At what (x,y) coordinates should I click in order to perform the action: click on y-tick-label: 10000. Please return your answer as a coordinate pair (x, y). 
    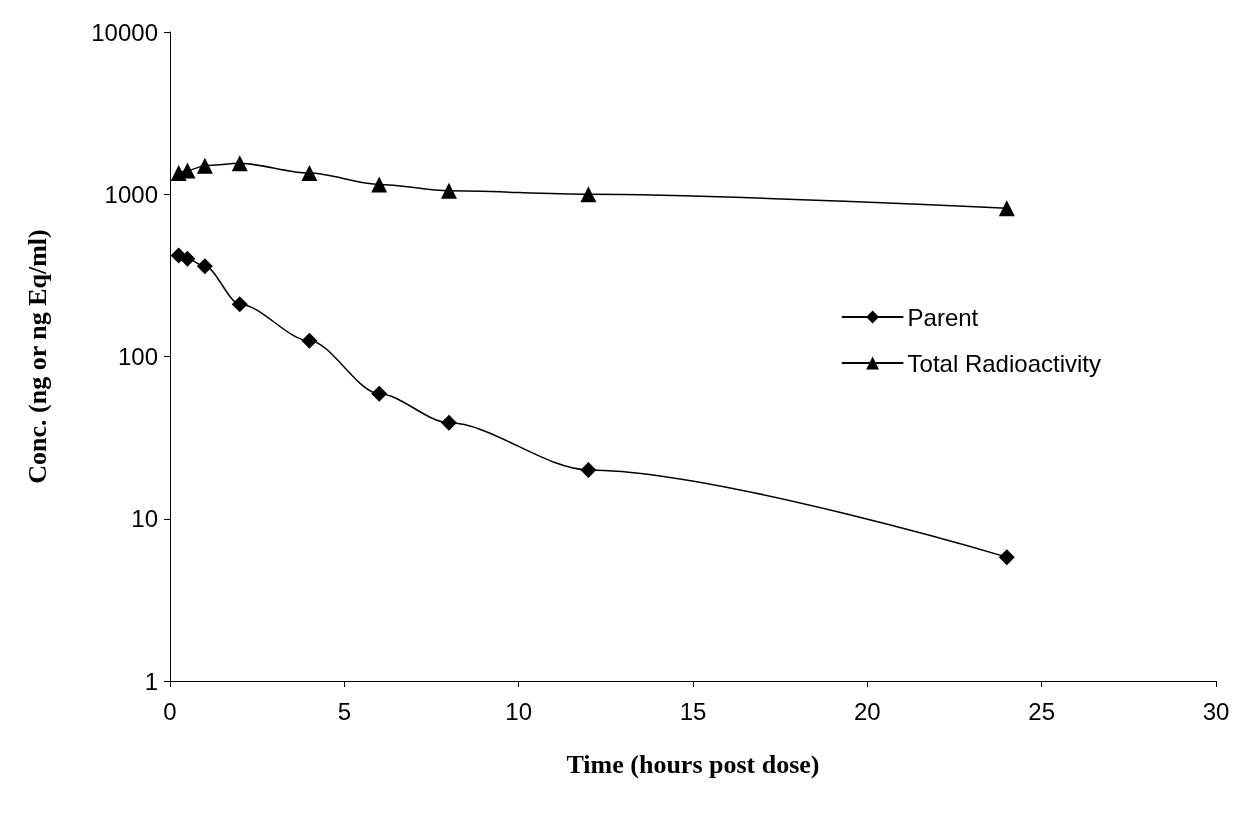
    Looking at the image, I should click on (124, 32).